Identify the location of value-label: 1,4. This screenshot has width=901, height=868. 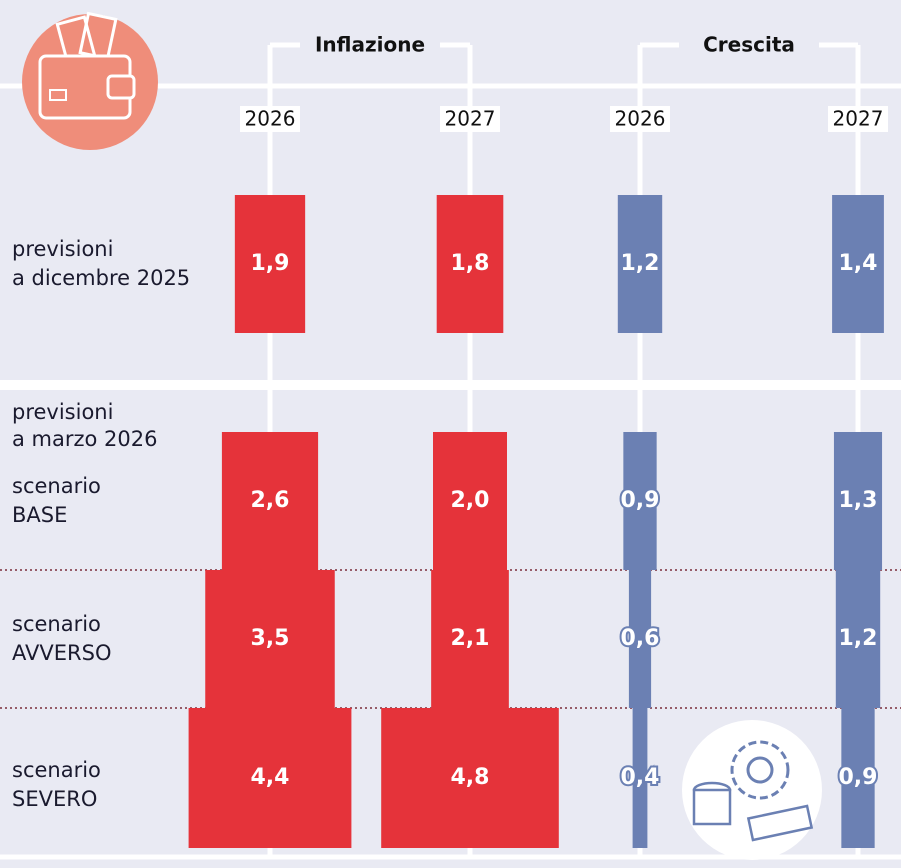
(858, 263).